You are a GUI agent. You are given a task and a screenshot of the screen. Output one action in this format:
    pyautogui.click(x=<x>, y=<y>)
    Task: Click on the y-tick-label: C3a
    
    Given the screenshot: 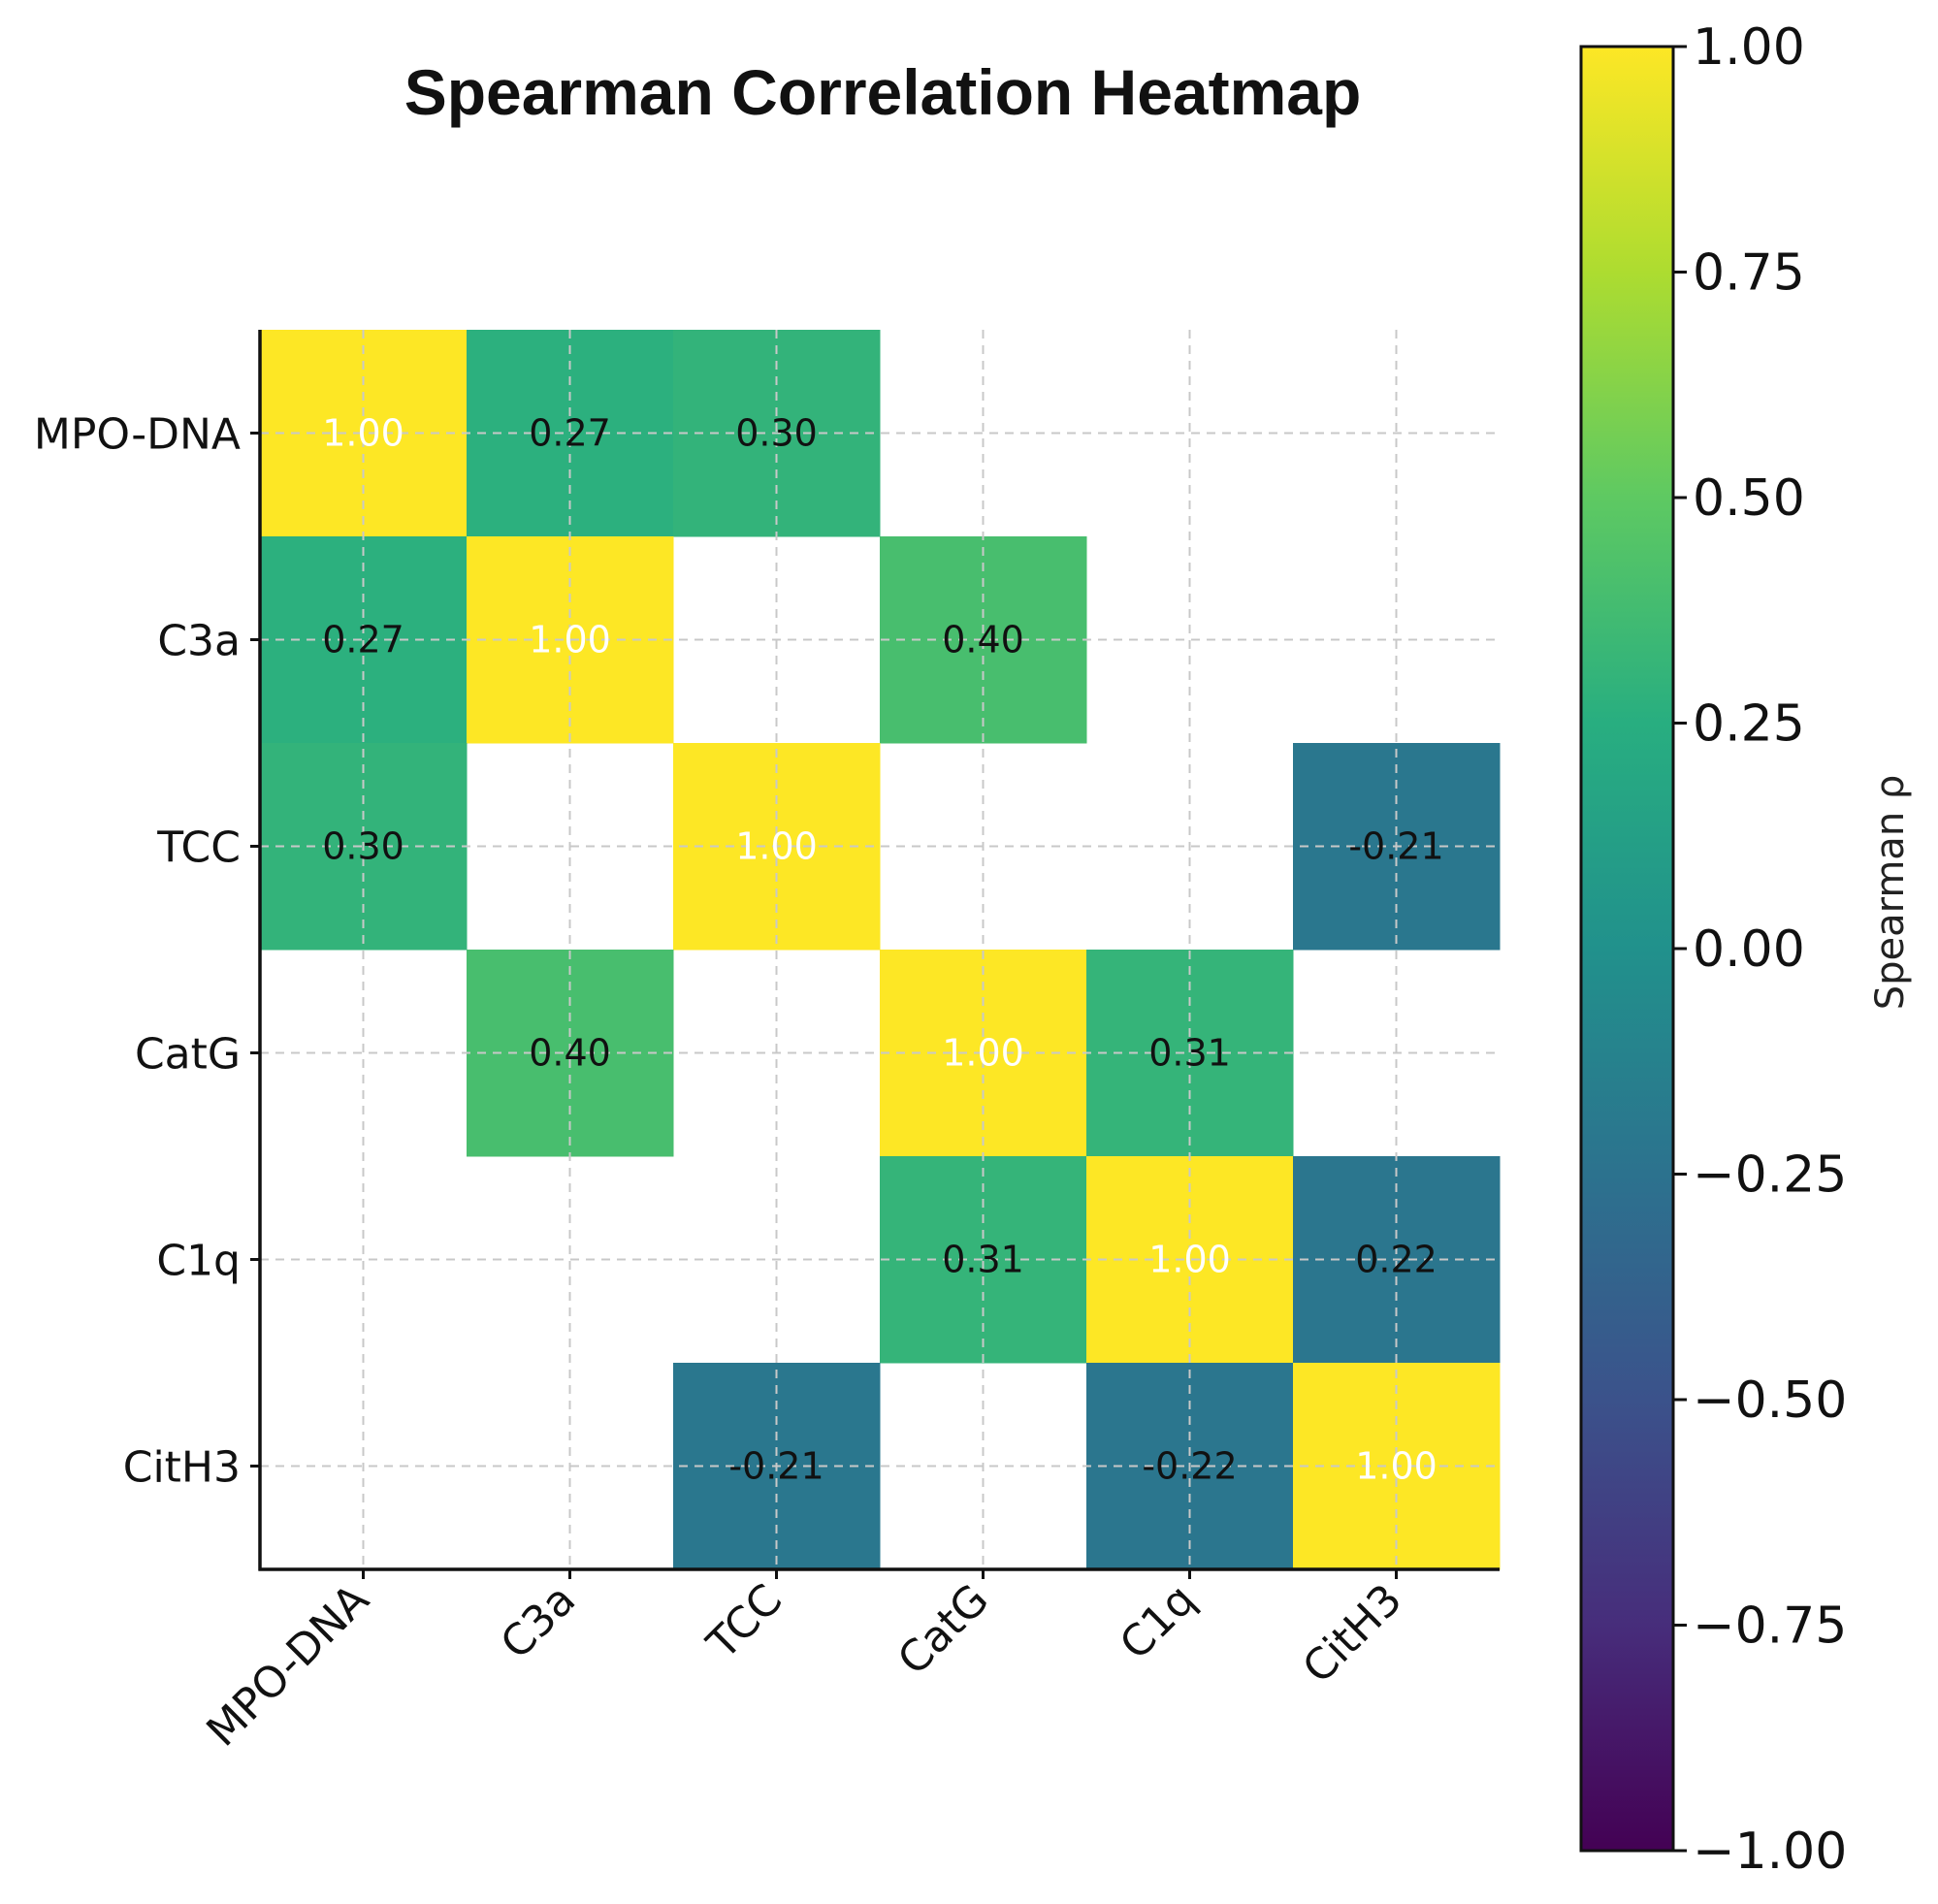 What is the action you would take?
    pyautogui.click(x=199, y=641)
    